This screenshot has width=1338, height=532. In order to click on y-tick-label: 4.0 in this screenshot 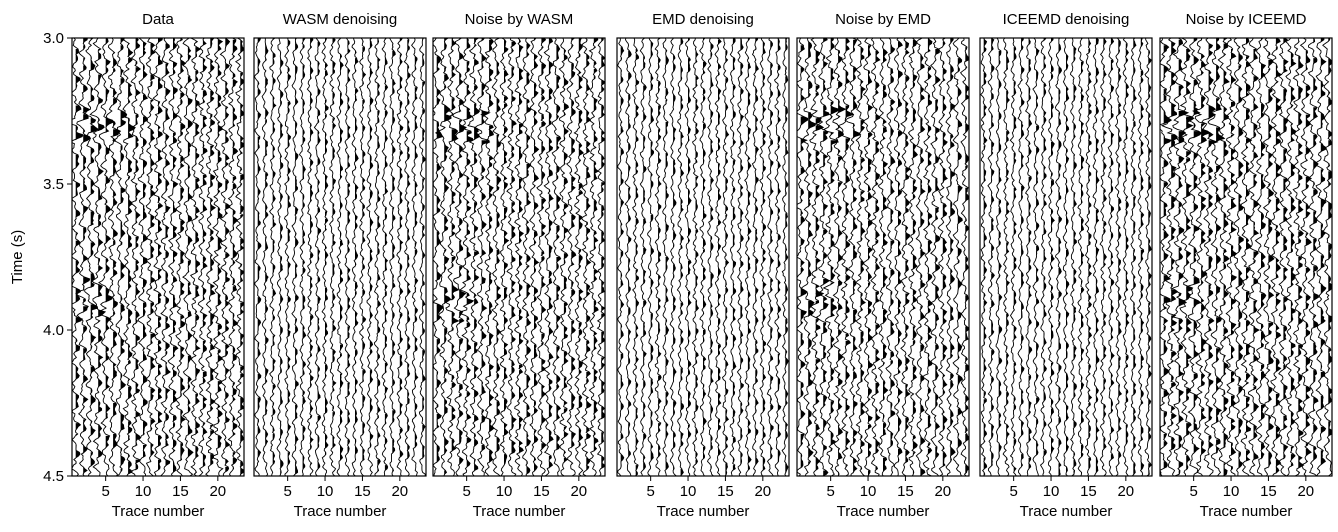, I will do `click(53, 330)`.